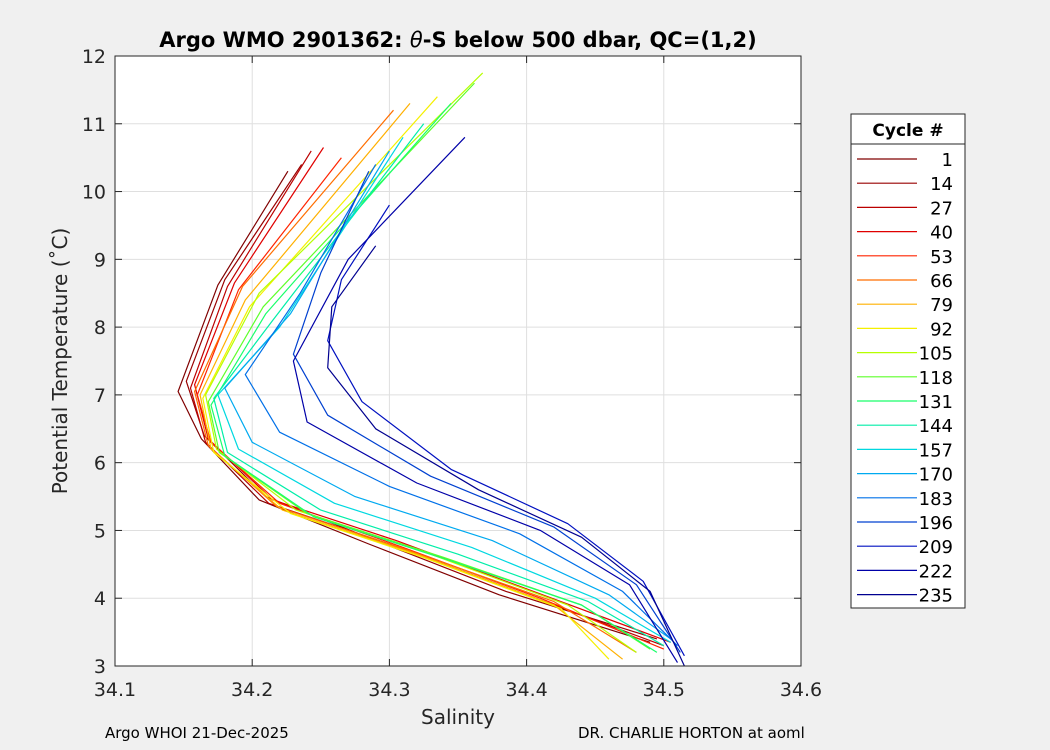 The image size is (1050, 750). Describe the element at coordinates (941, 281) in the screenshot. I see `legend-label: 66` at that location.